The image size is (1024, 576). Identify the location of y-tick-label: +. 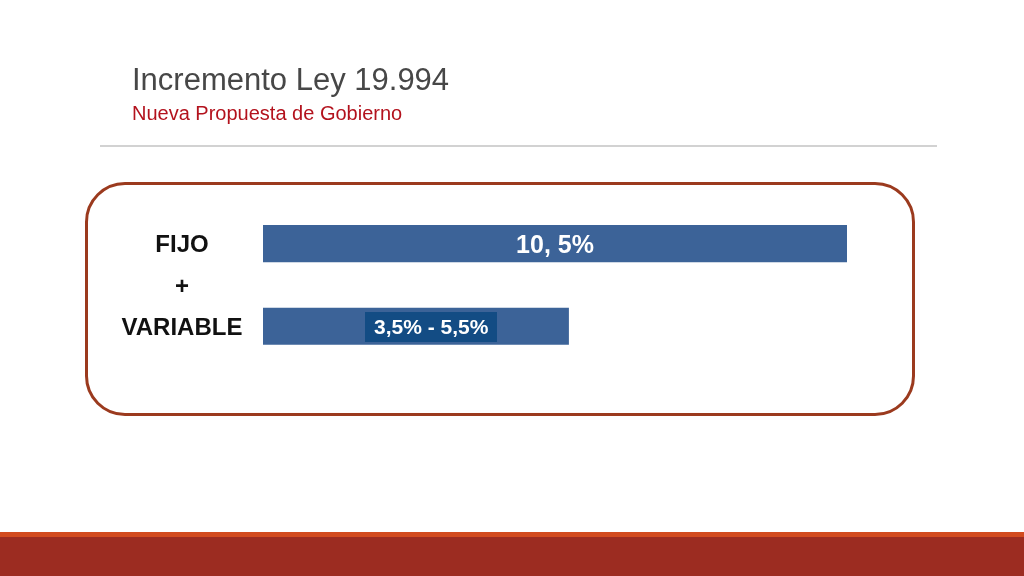
(182, 285).